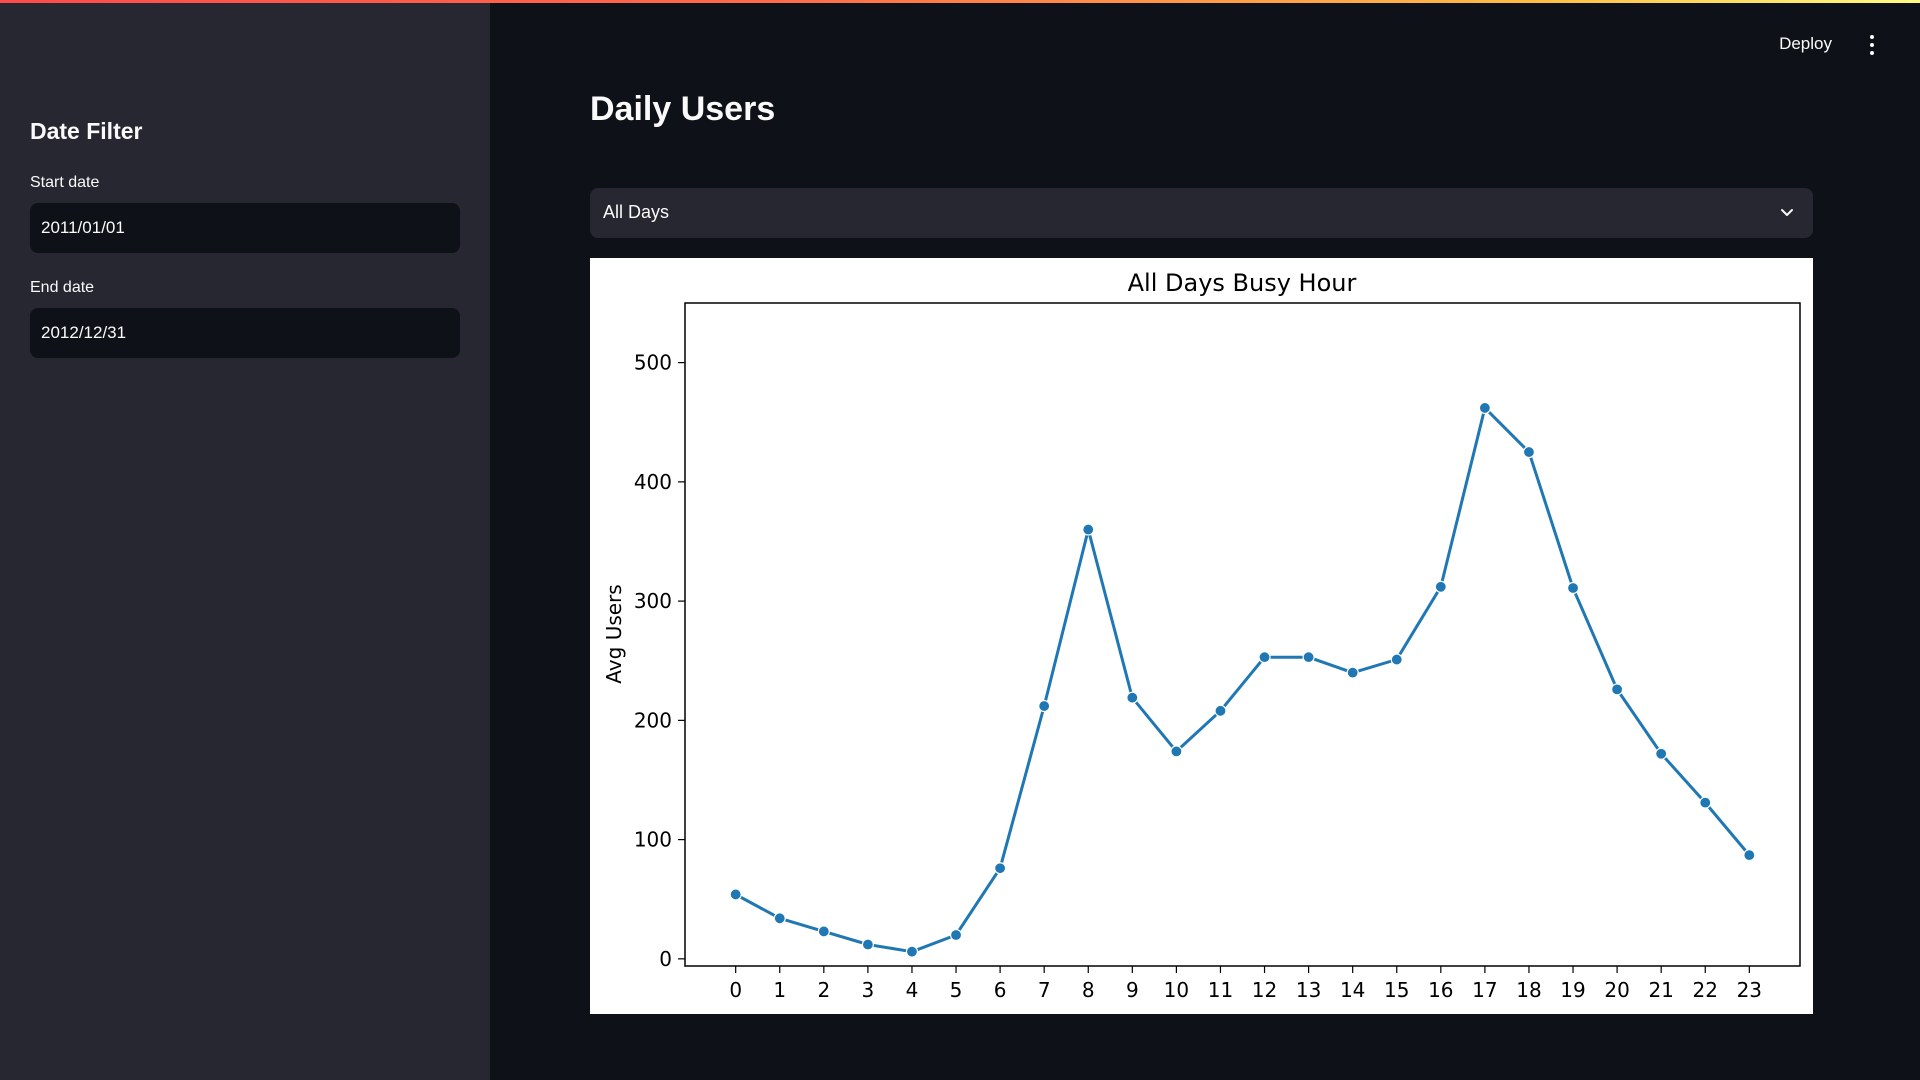 This screenshot has height=1080, width=1920. Describe the element at coordinates (1000, 990) in the screenshot. I see `x-tick-label: 6` at that location.